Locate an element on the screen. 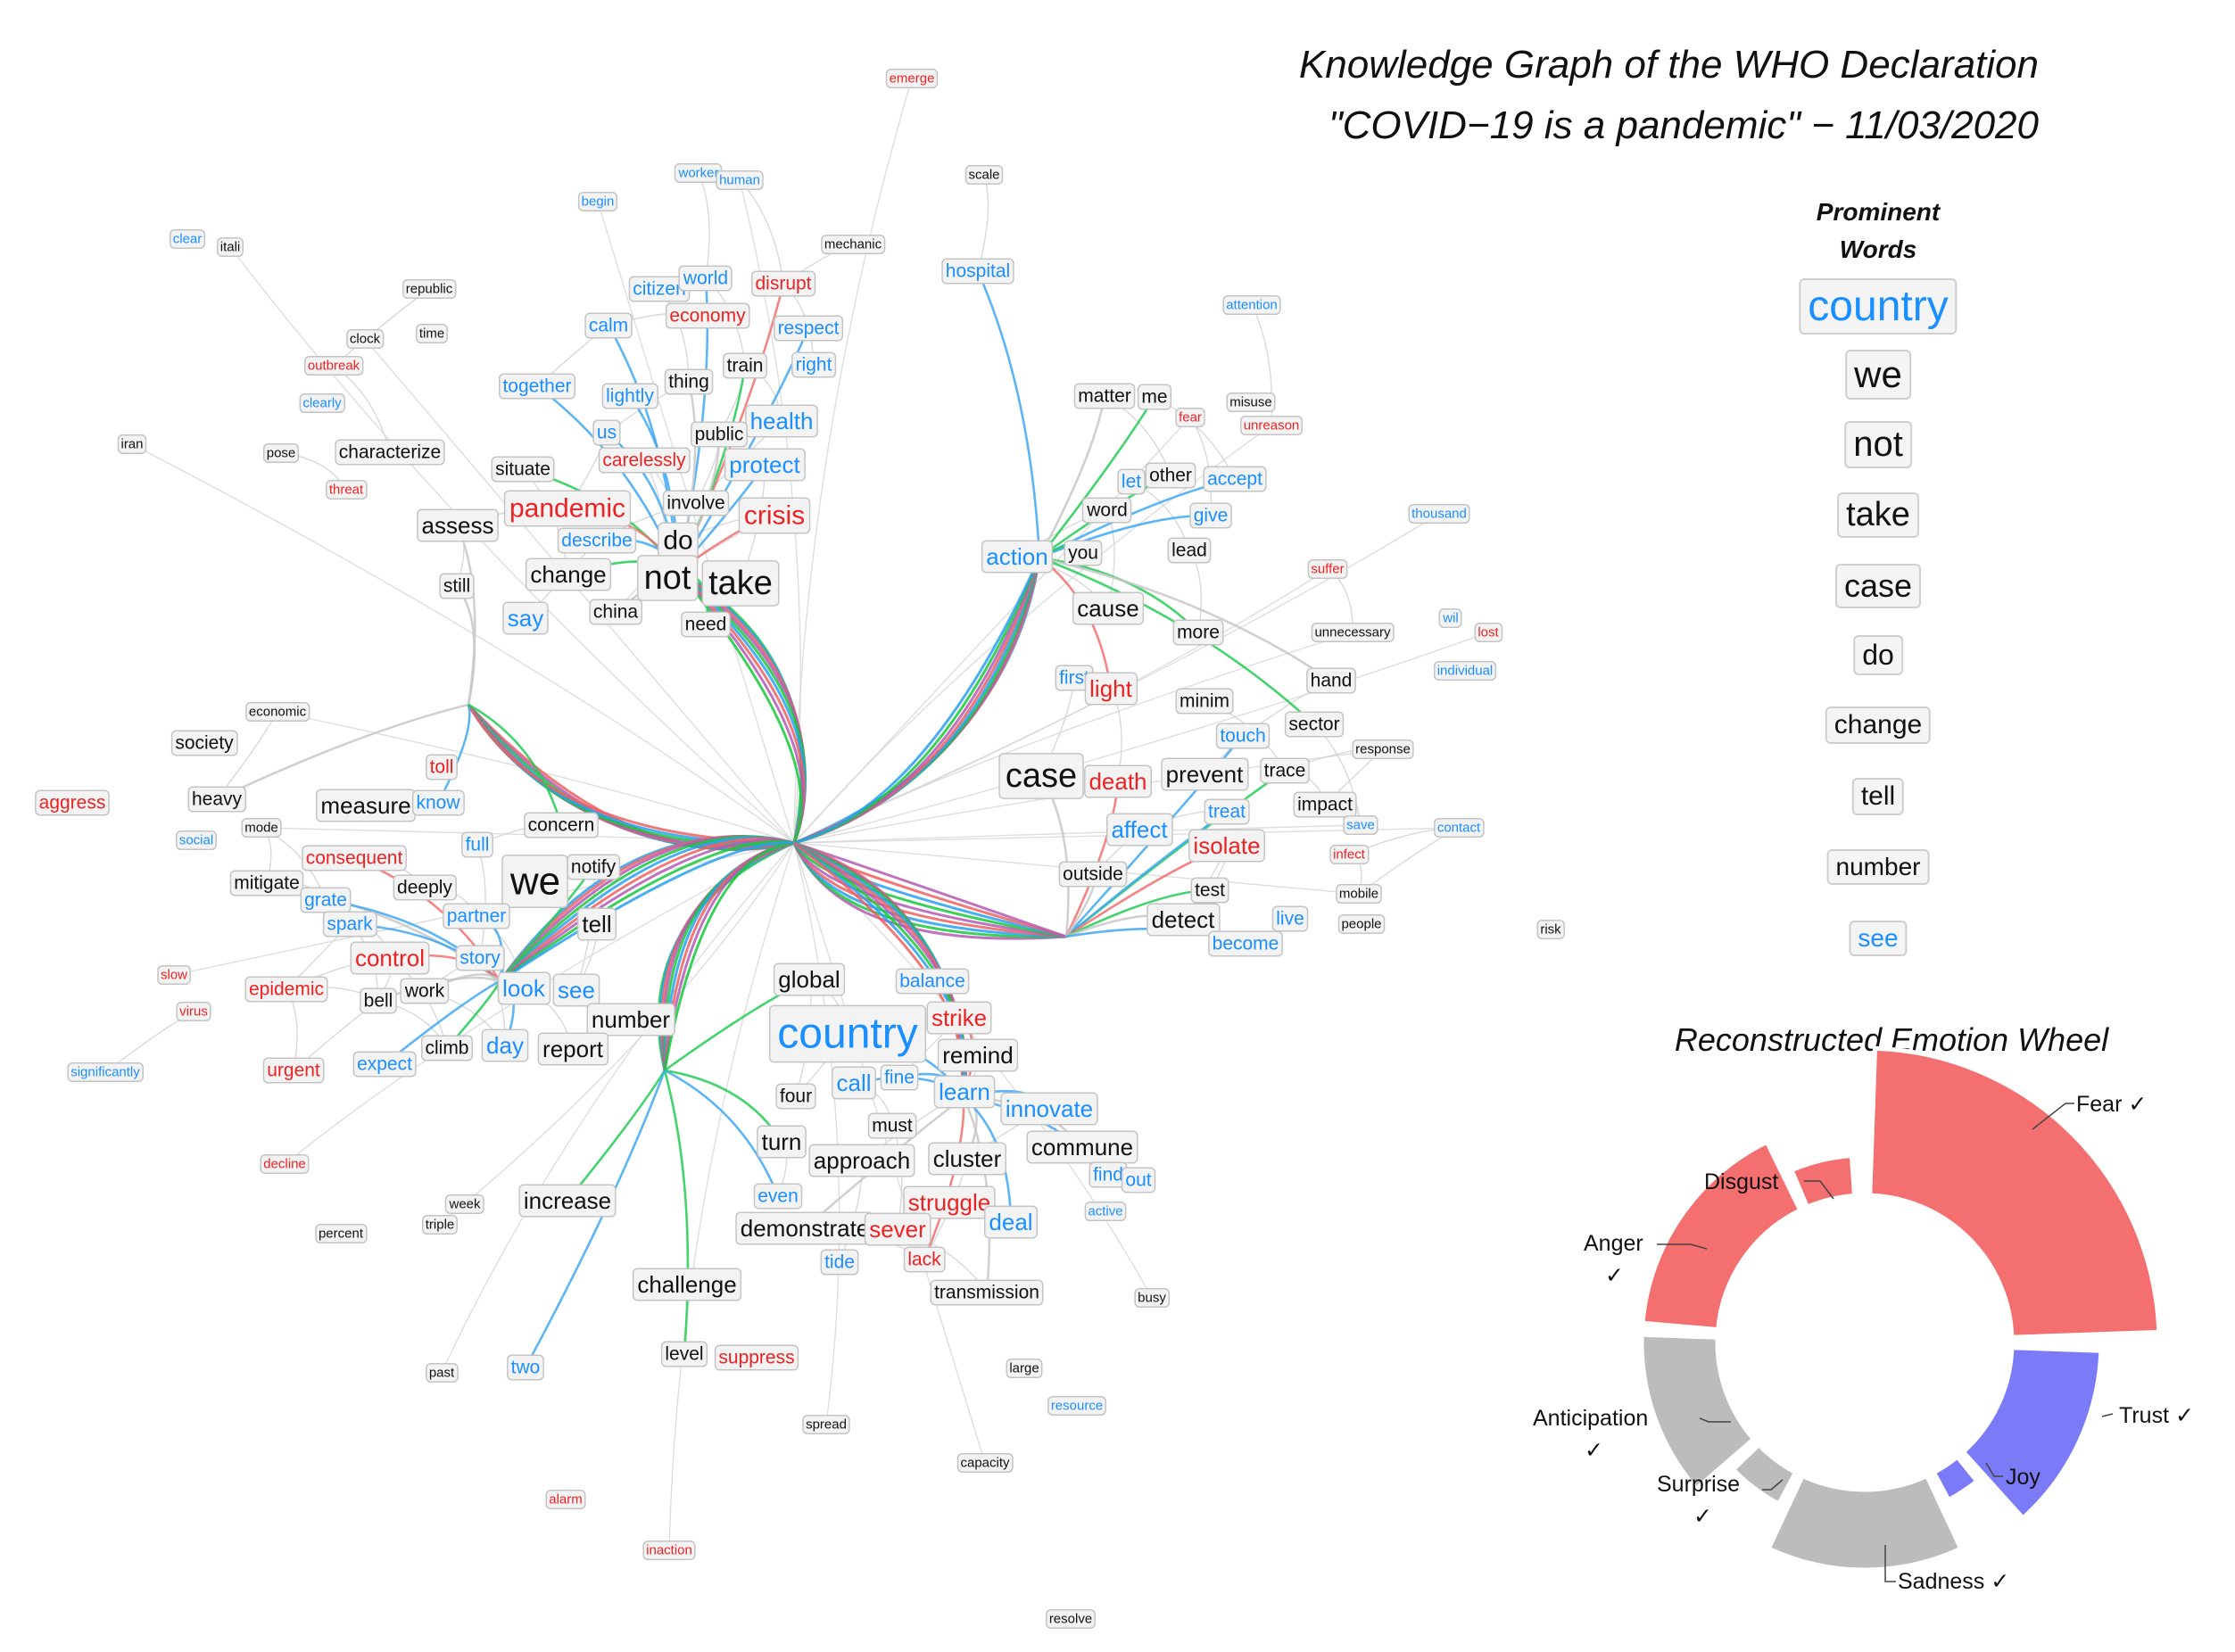 Image resolution: width=2235 pixels, height=1652 pixels. graph-node-label: inaction is located at coordinates (669, 1550).